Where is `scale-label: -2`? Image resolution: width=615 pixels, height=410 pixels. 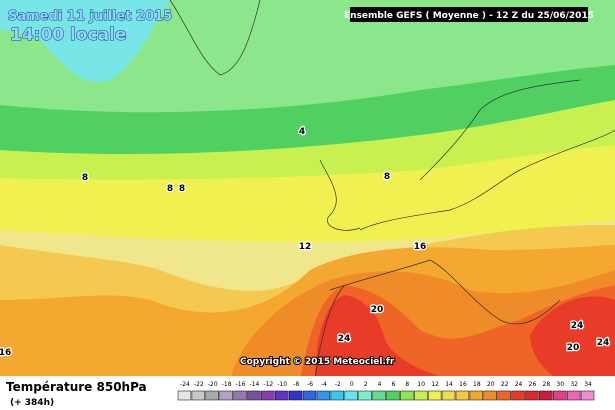
scale-label: -2 is located at coordinates (338, 384).